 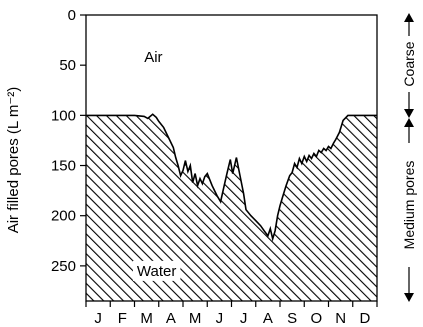 I want to click on month-label-5: M, so click(x=195, y=318).